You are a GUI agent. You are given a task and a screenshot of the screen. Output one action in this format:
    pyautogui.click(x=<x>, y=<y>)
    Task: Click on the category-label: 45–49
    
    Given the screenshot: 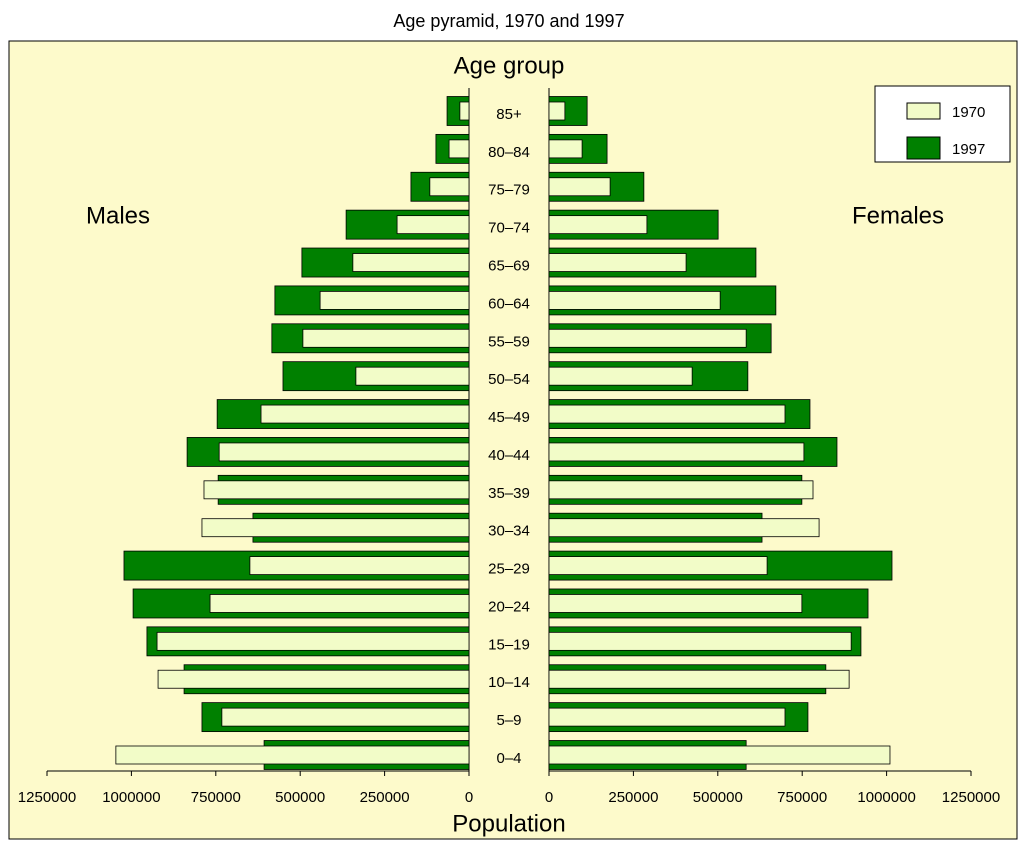 What is the action you would take?
    pyautogui.click(x=509, y=417)
    